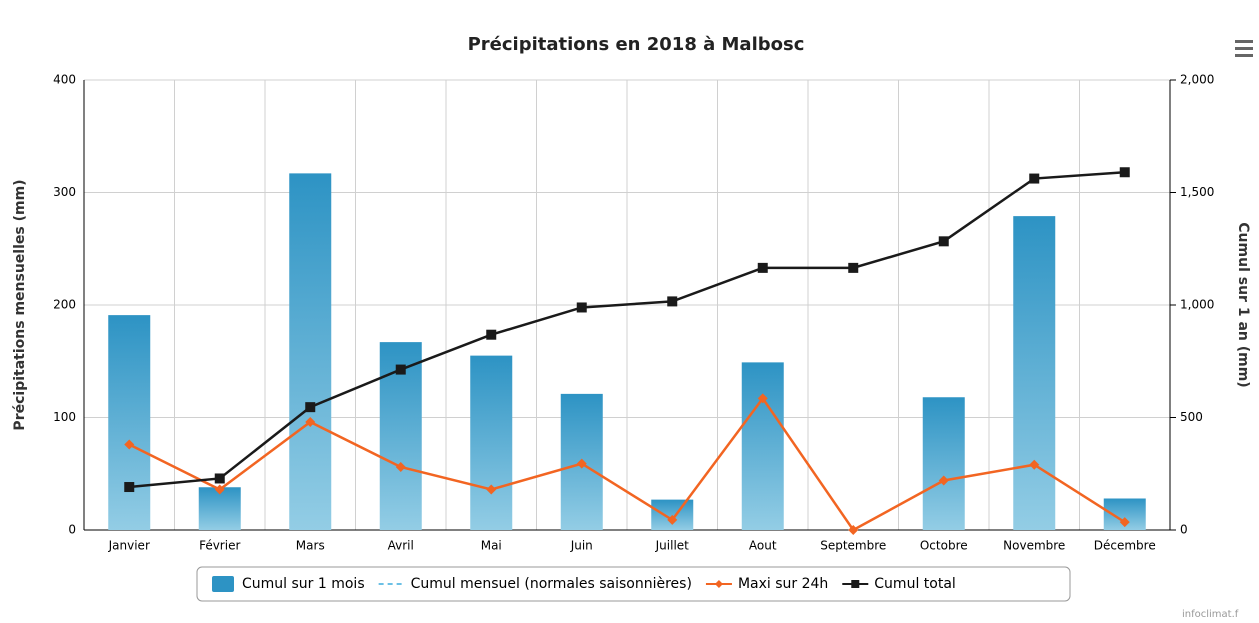 The height and width of the screenshot is (623, 1259). Describe the element at coordinates (1191, 417) in the screenshot. I see `y2-tick-label: 500` at that location.